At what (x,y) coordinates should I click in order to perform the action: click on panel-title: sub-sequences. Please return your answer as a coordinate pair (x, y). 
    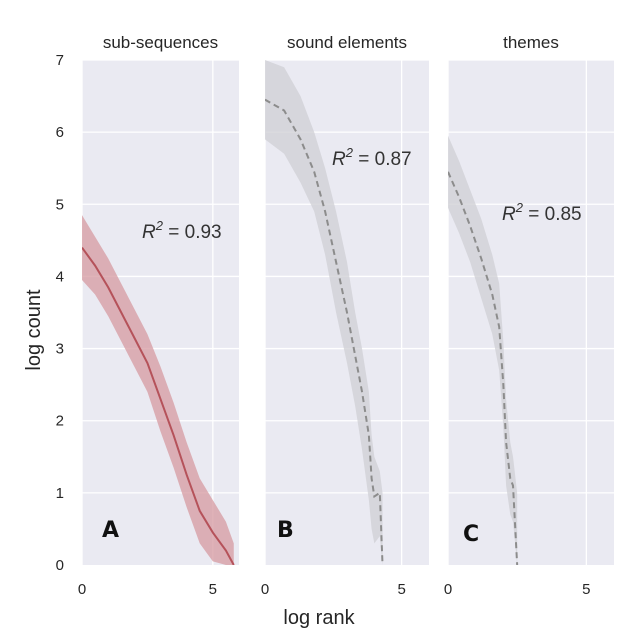
    Looking at the image, I should click on (160, 42).